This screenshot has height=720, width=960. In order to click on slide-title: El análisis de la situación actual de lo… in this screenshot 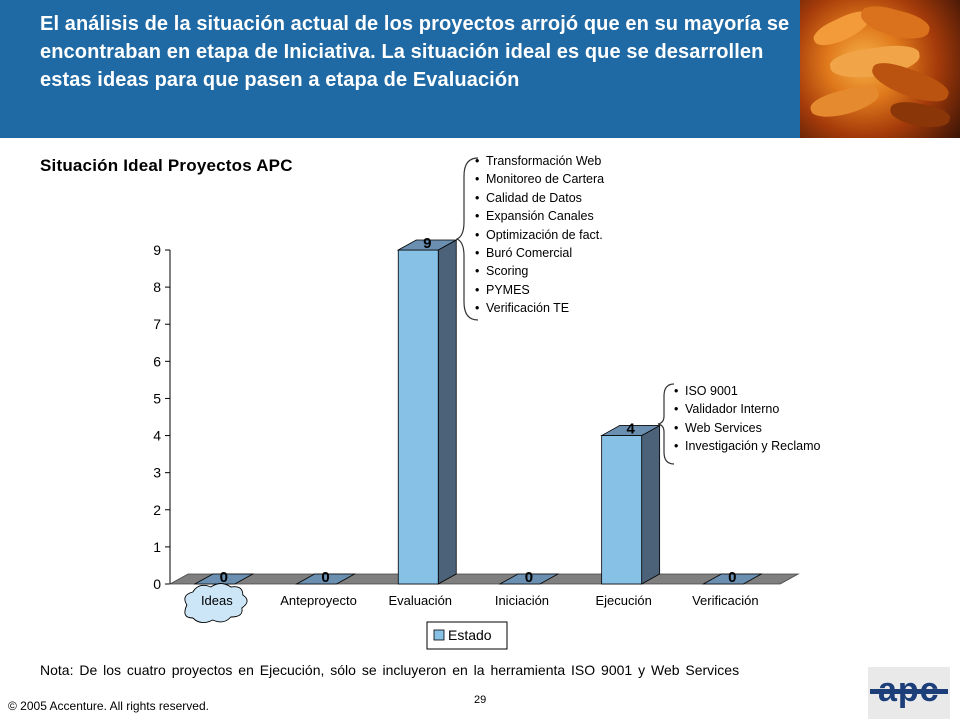, I will do `click(415, 52)`.